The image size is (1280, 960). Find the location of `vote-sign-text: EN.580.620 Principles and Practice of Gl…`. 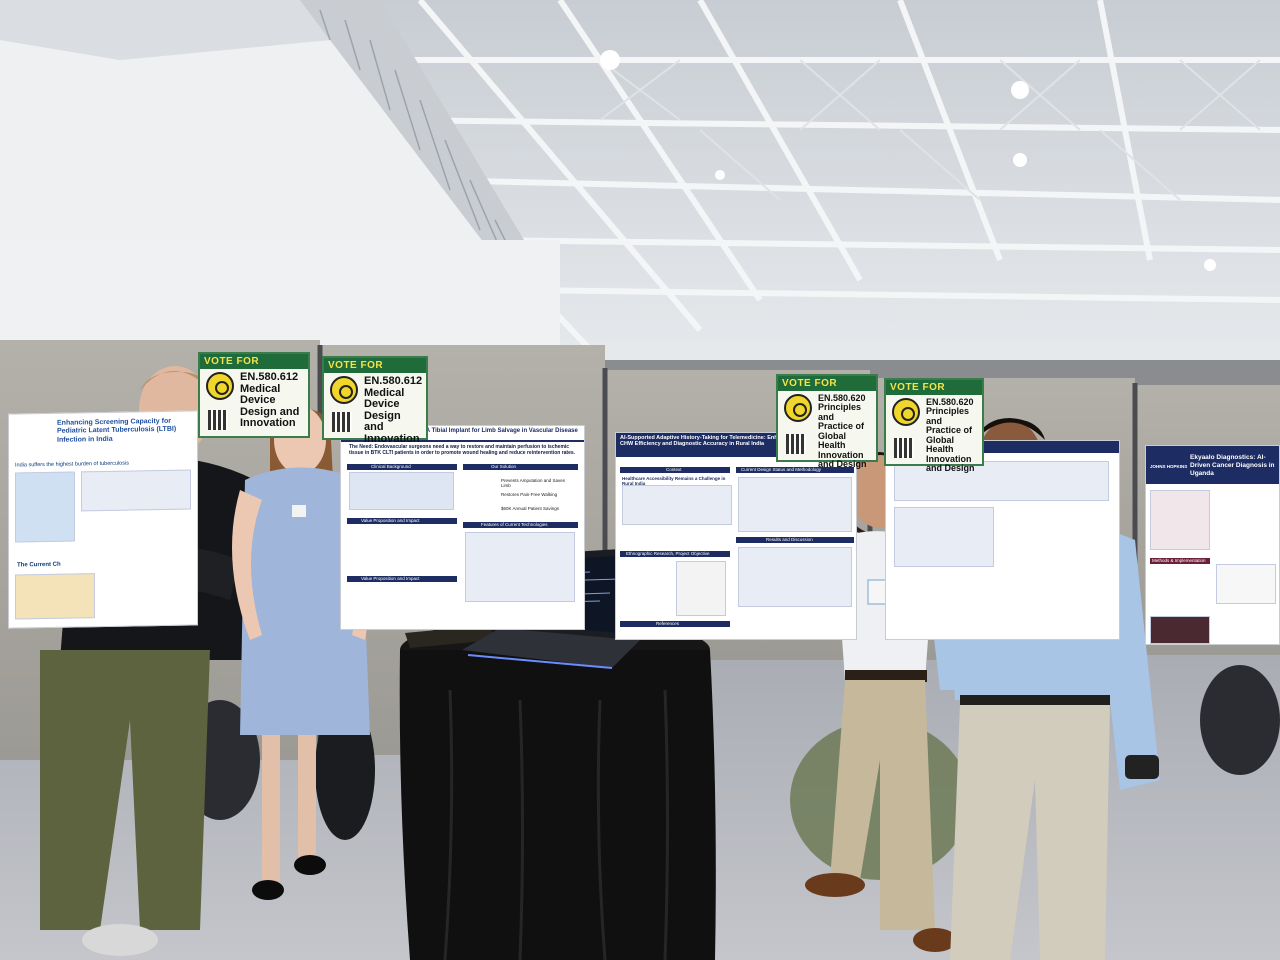

vote-sign-text: EN.580.620 Principles and Practice of Gl… is located at coordinates (845, 431).